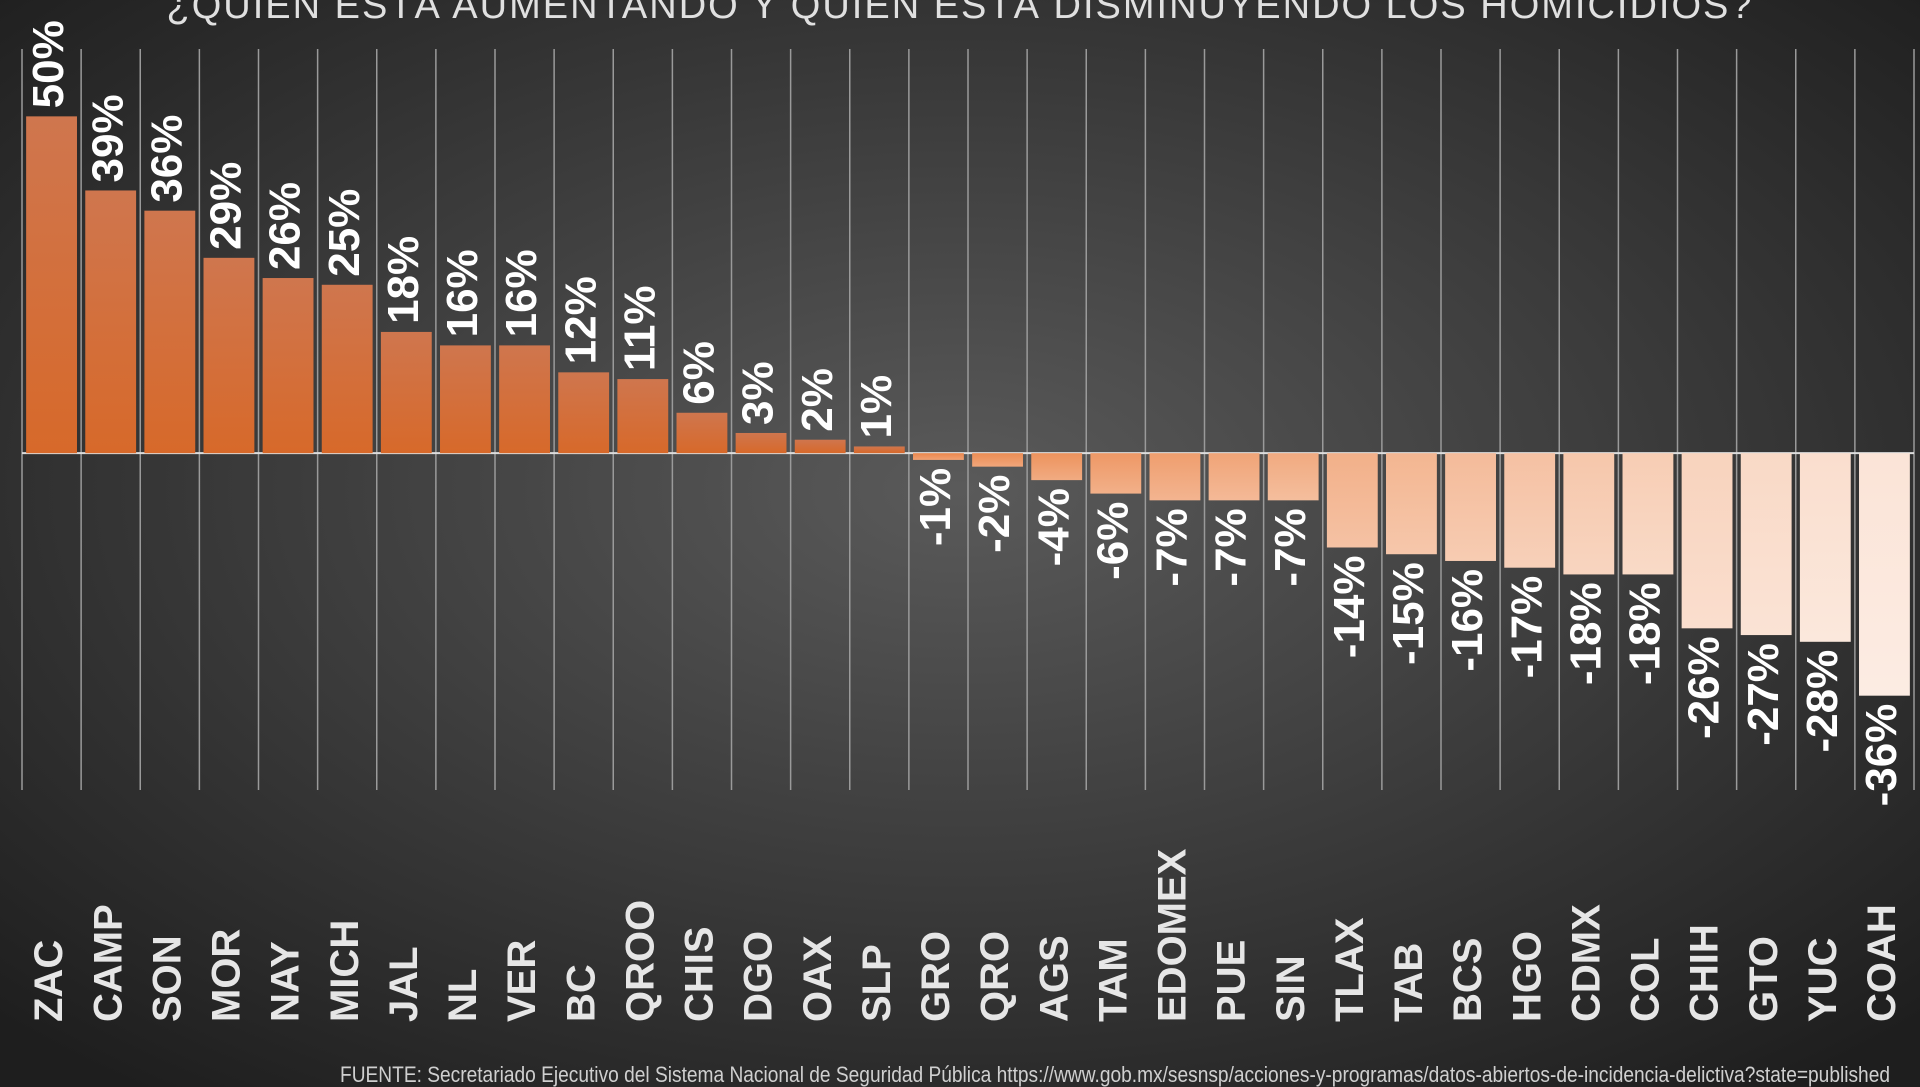 Image resolution: width=1920 pixels, height=1087 pixels. What do you see at coordinates (1291, 988) in the screenshot?
I see `x-tick-label: SIN` at bounding box center [1291, 988].